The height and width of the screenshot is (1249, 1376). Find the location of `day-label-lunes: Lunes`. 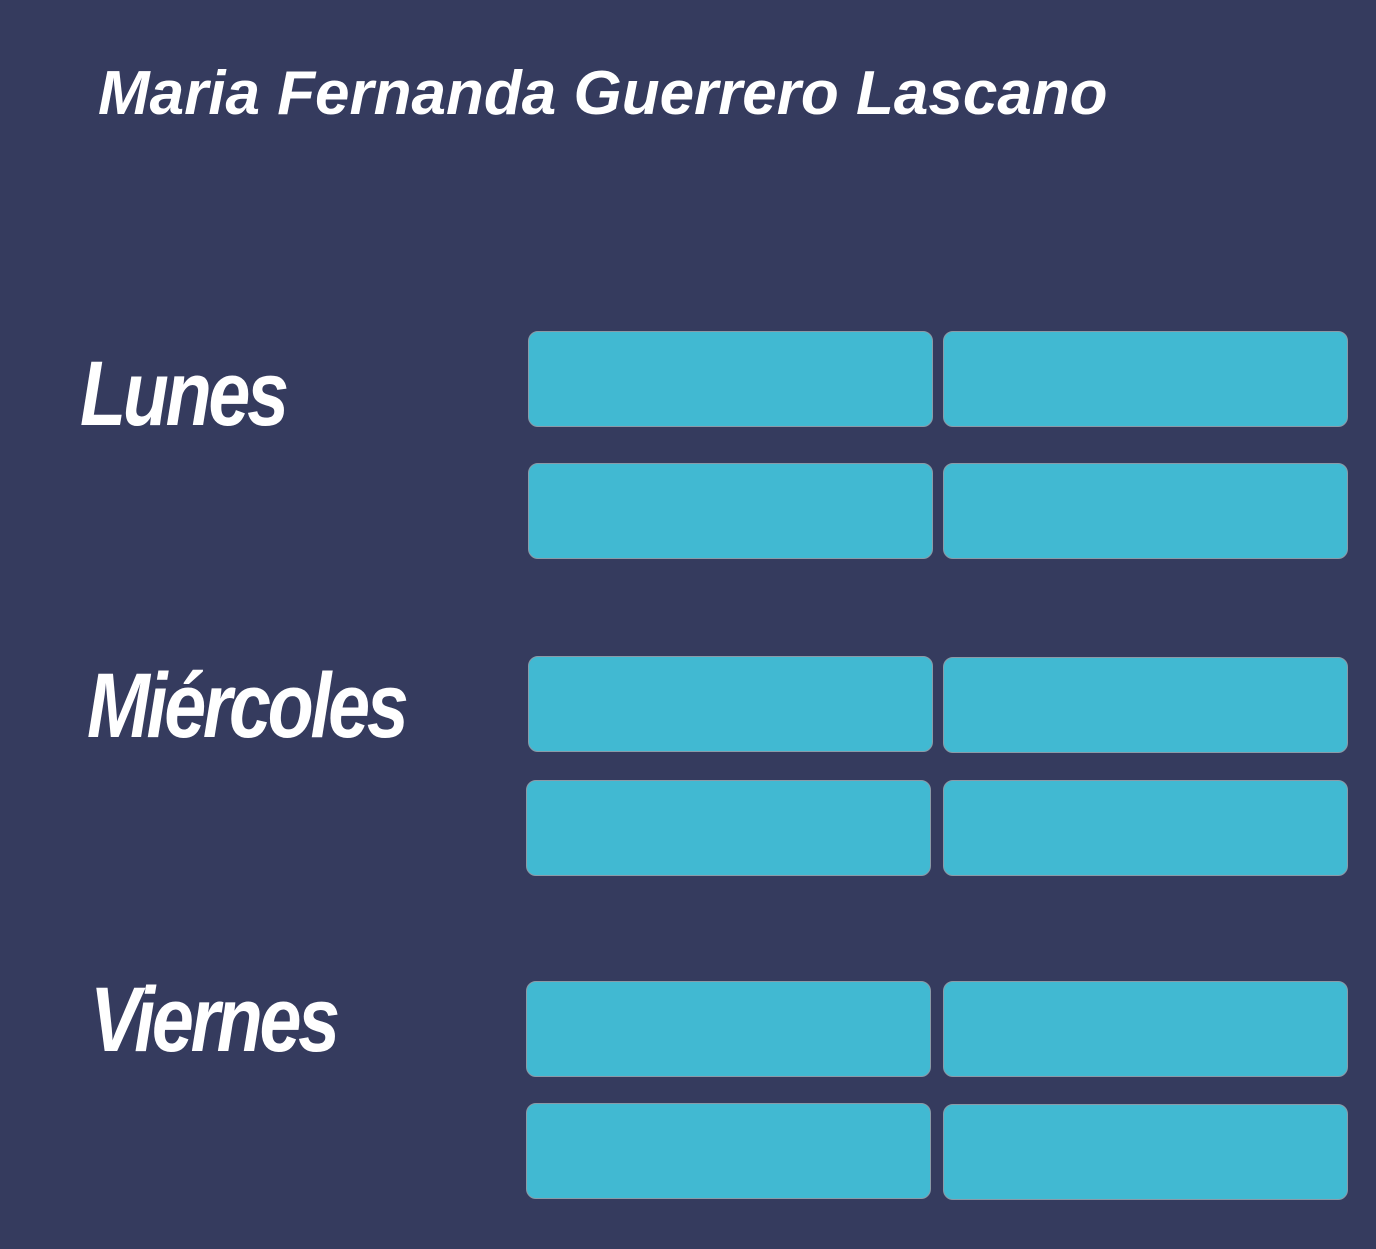

day-label-lunes: Lunes is located at coordinates (184, 394).